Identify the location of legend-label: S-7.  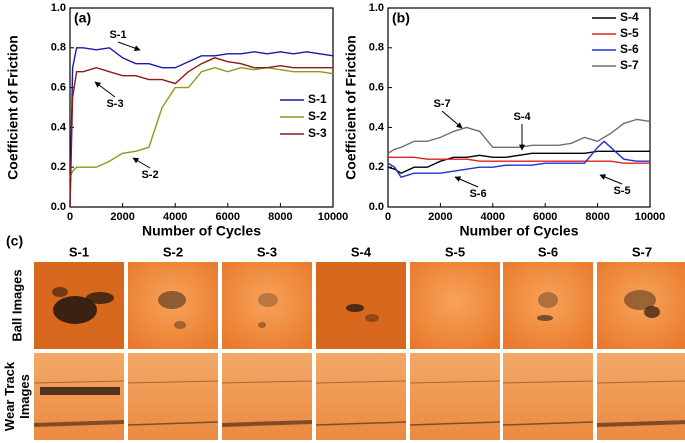
(629, 65).